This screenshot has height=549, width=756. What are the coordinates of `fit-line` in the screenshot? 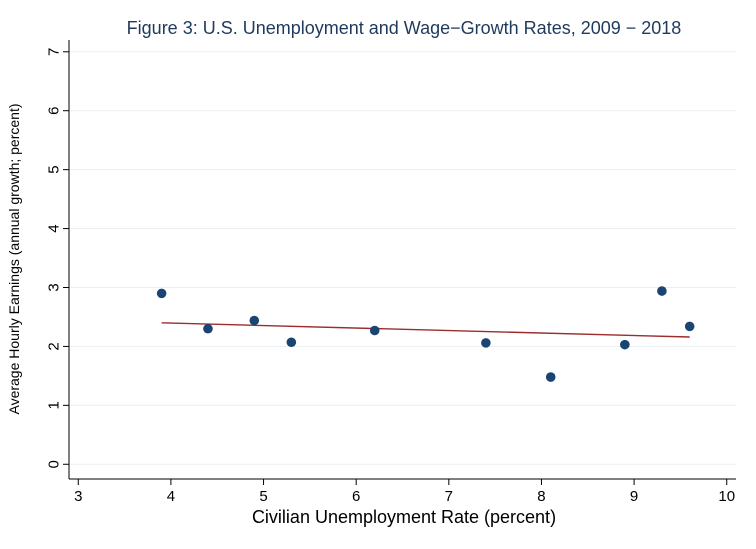 It's located at (425, 330).